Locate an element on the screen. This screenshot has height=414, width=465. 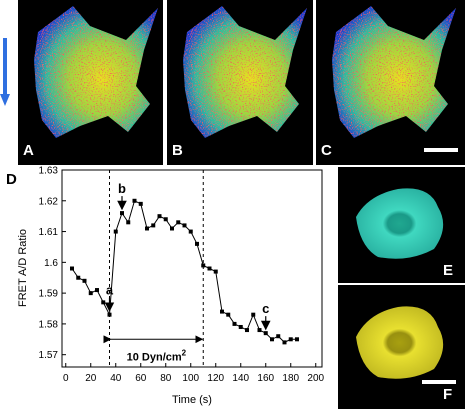
x-tick-label: 80 is located at coordinates (166, 378).